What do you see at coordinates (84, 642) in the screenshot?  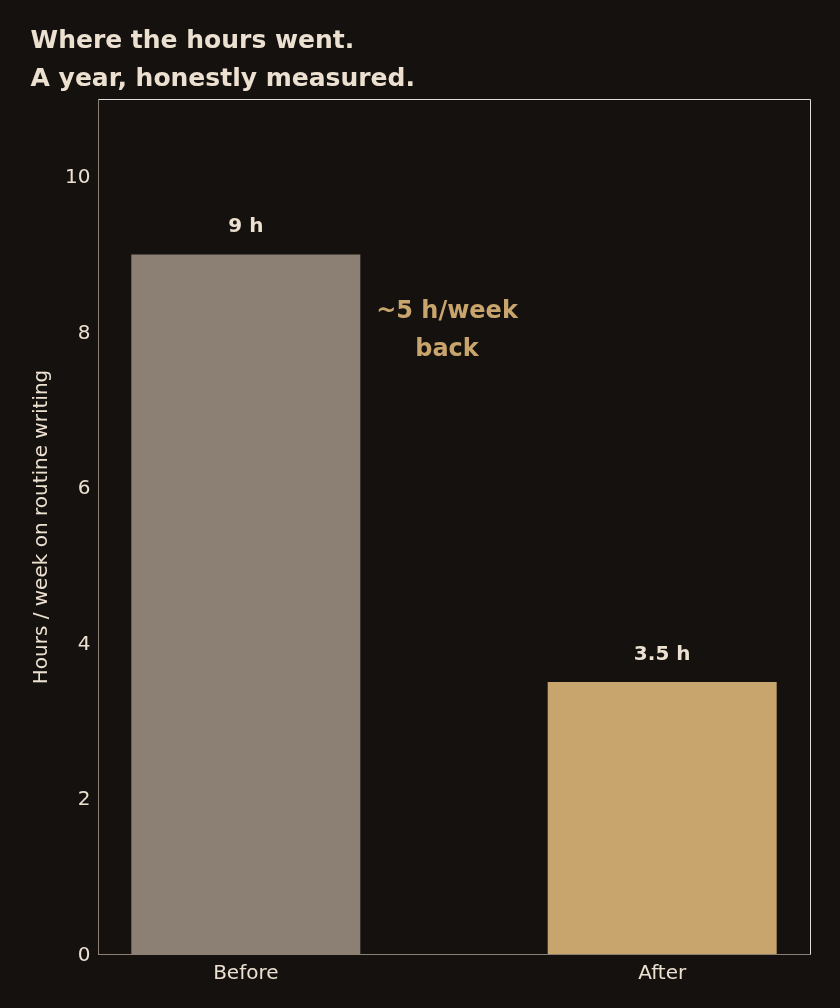 I see `y-tick-label: 4` at bounding box center [84, 642].